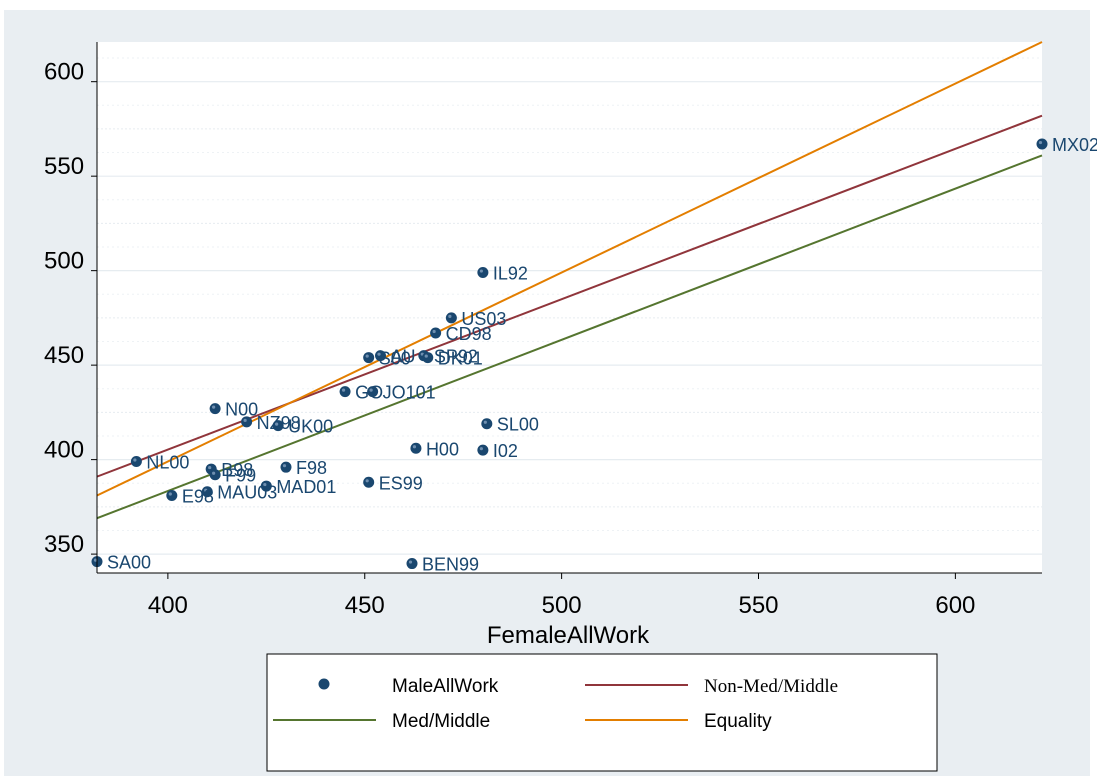  I want to click on point-label: B98, so click(237, 470).